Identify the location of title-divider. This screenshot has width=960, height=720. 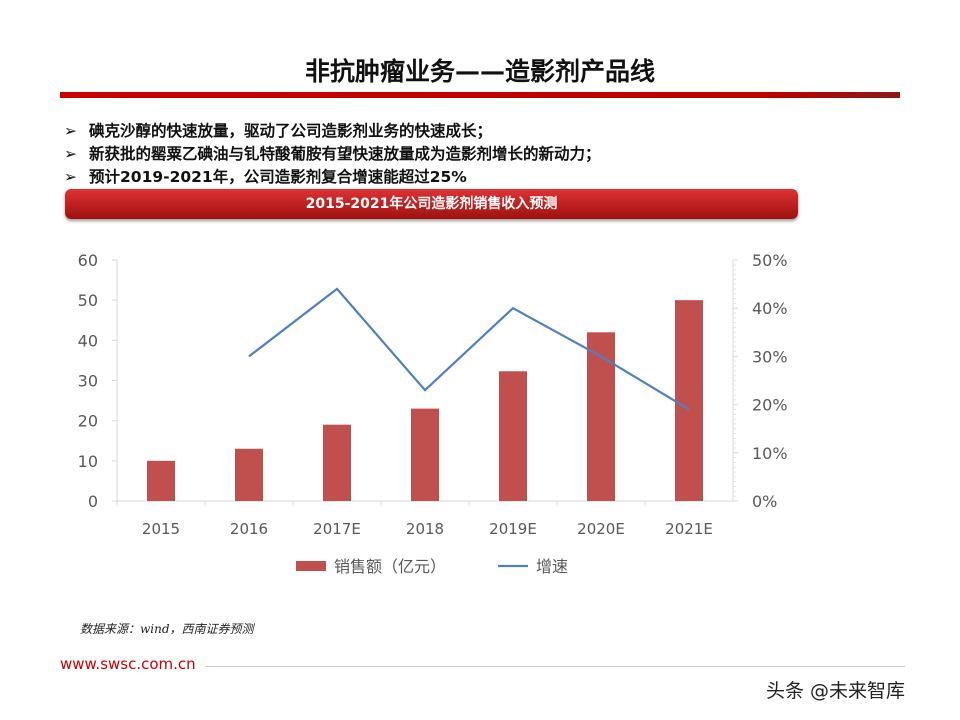
(480, 95).